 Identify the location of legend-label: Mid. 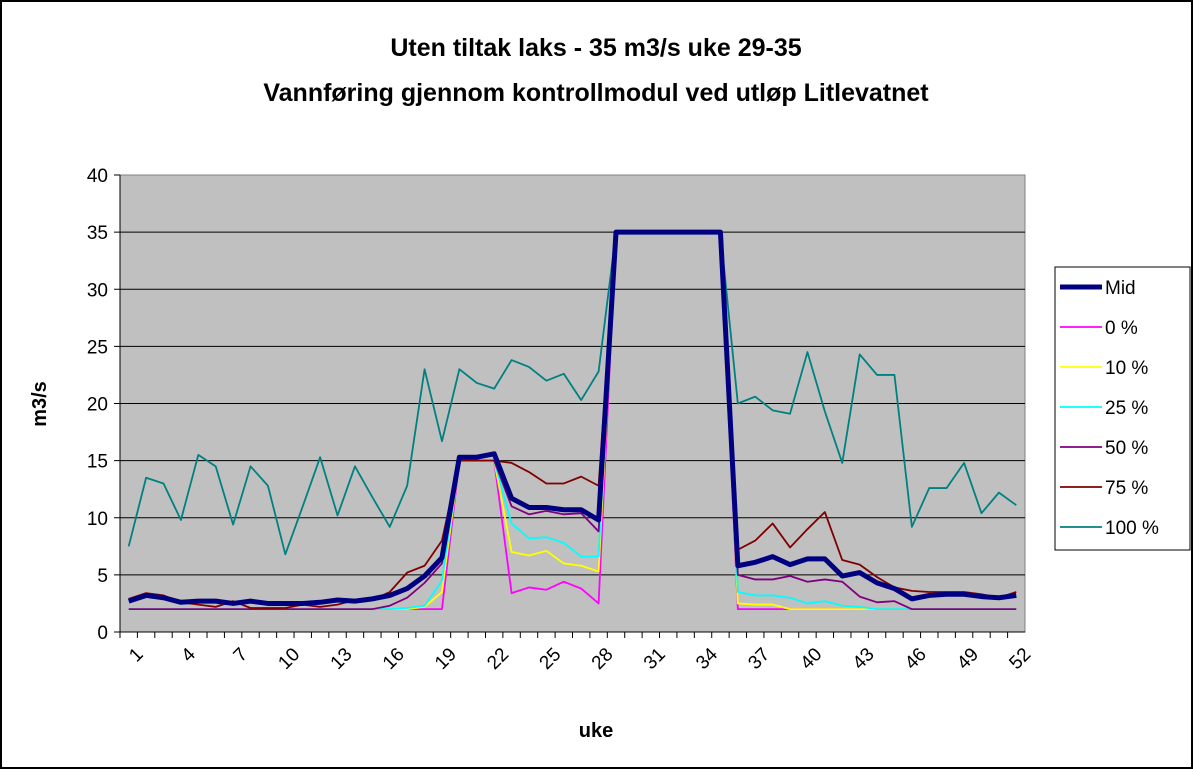
(1120, 288).